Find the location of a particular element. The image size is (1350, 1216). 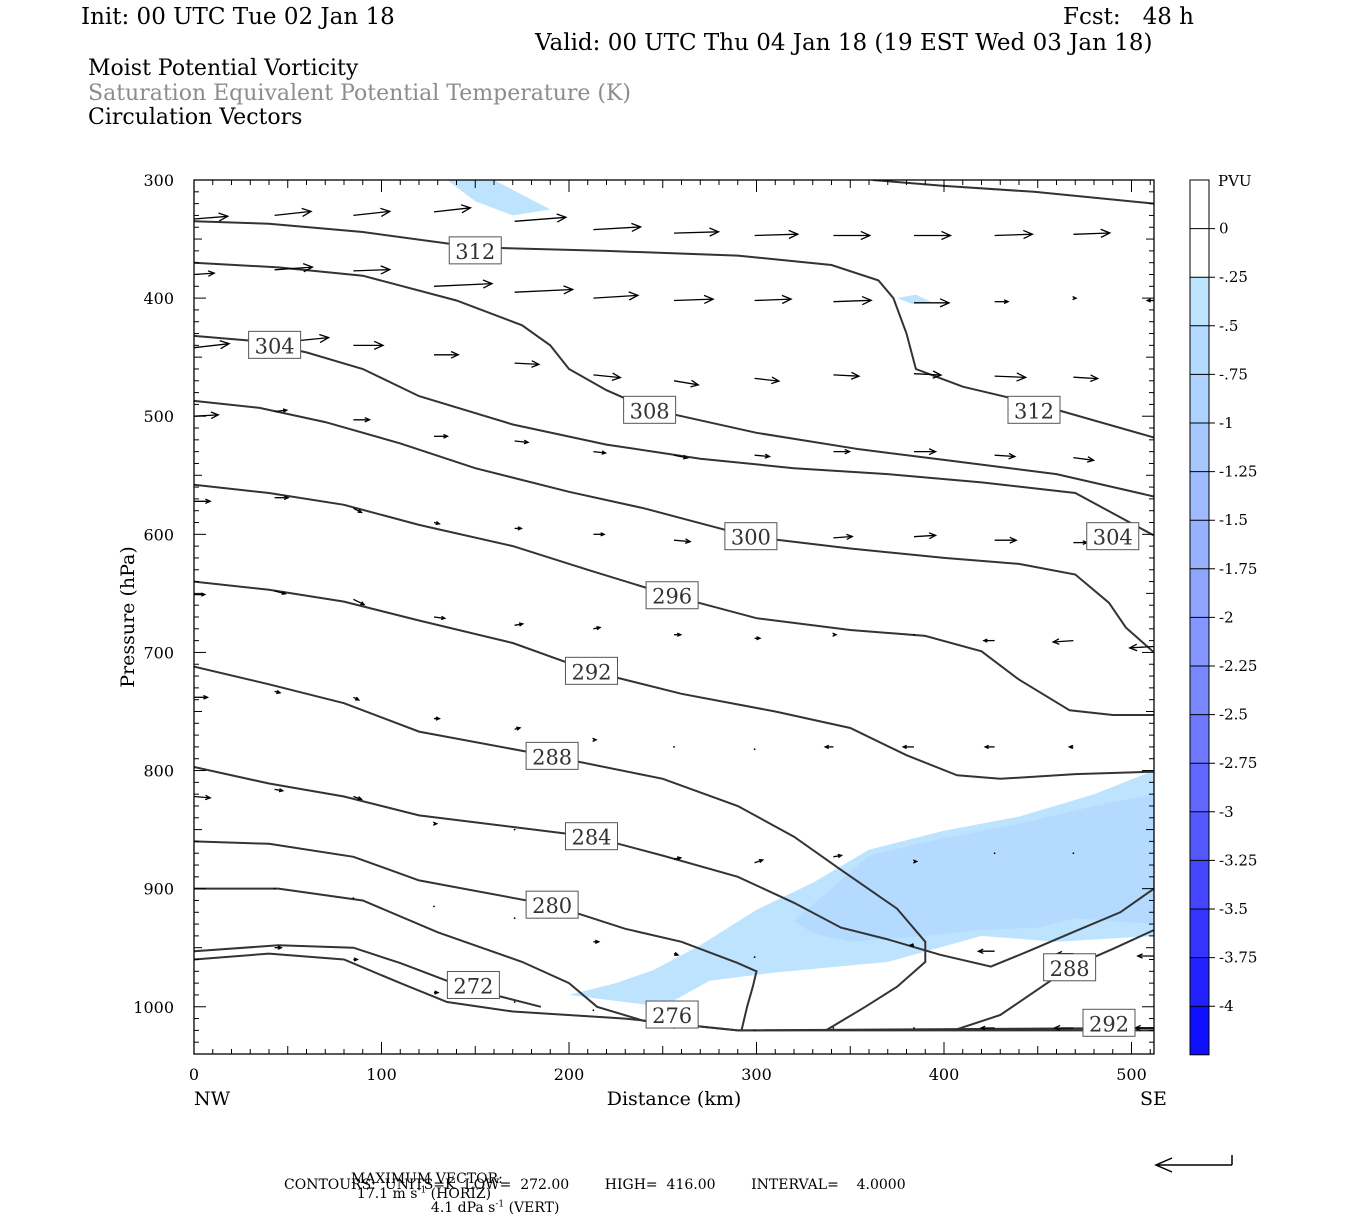

y-tick-label: 700 is located at coordinates (158, 652).